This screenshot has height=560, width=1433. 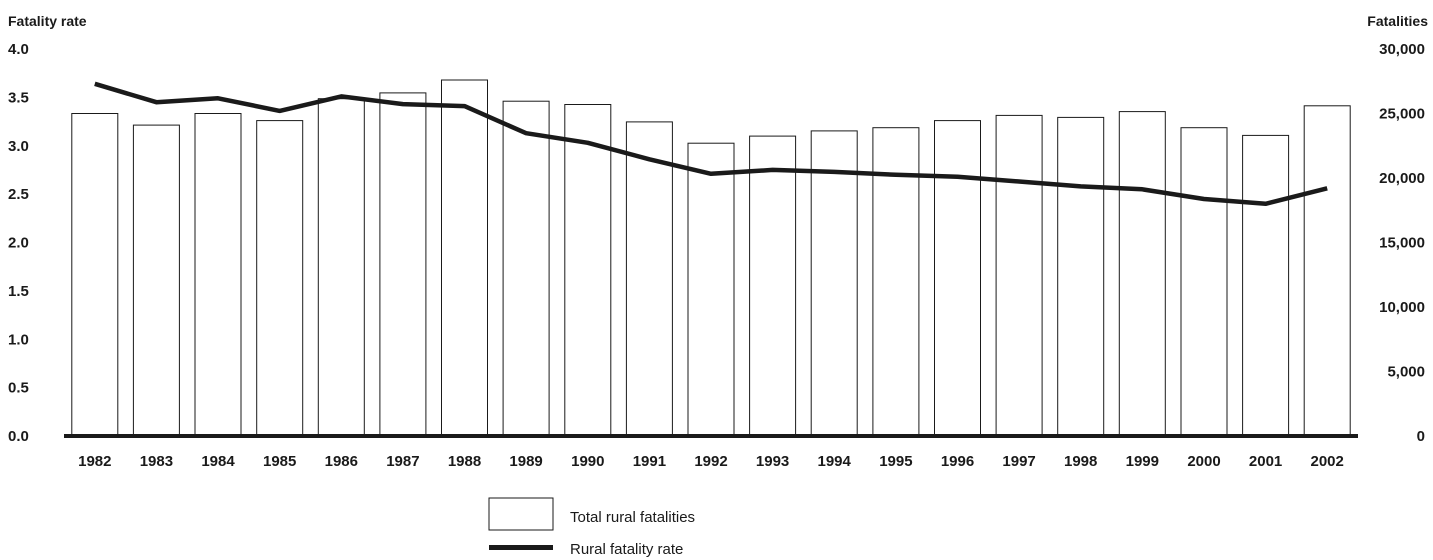 What do you see at coordinates (218, 461) in the screenshot?
I see `x-tick-label: 1984` at bounding box center [218, 461].